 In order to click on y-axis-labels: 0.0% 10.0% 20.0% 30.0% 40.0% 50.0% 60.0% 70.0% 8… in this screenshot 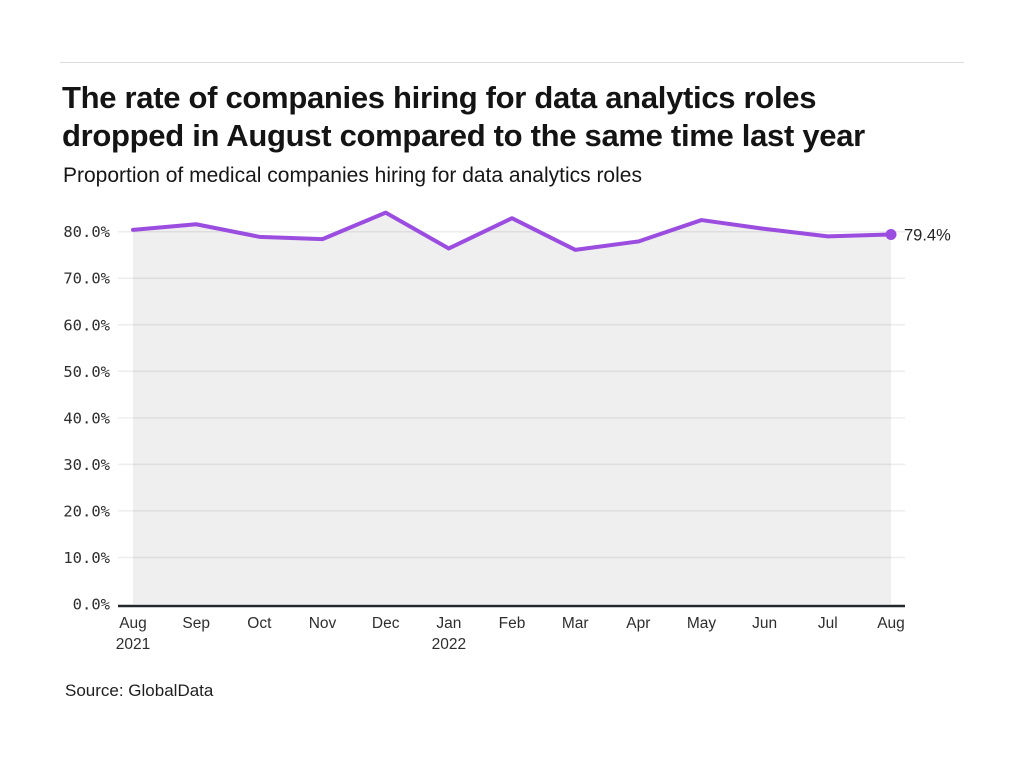, I will do `click(86, 418)`.